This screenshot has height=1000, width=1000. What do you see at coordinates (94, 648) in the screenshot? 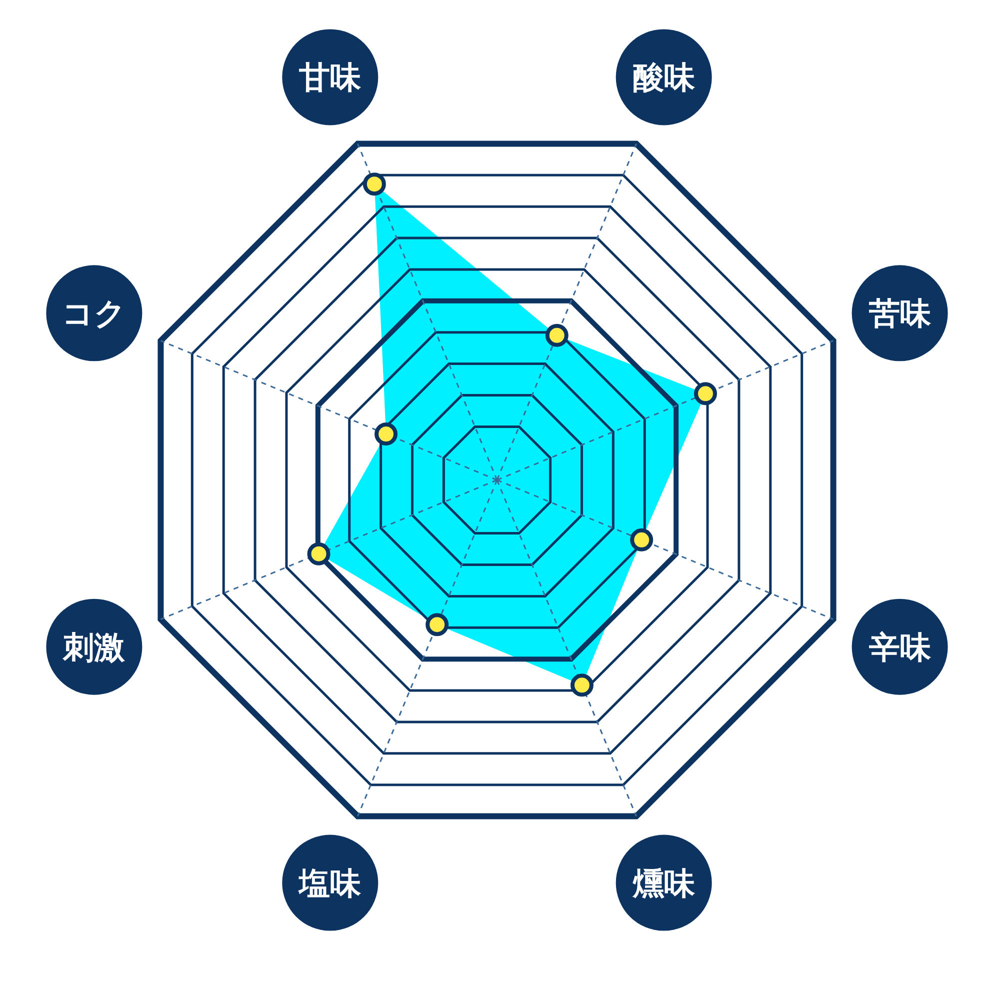
I see `spoke-label: 刺激` at bounding box center [94, 648].